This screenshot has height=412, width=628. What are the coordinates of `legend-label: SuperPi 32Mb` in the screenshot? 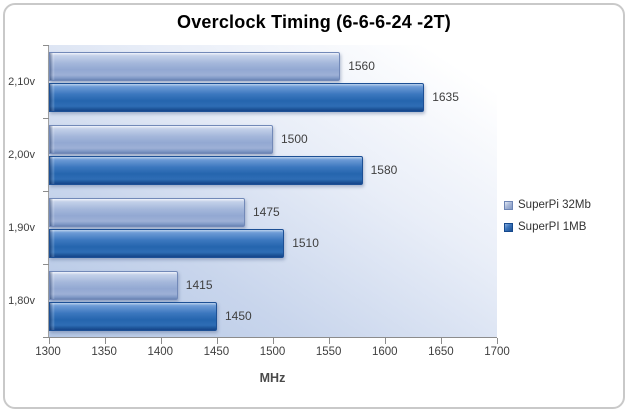 It's located at (554, 205).